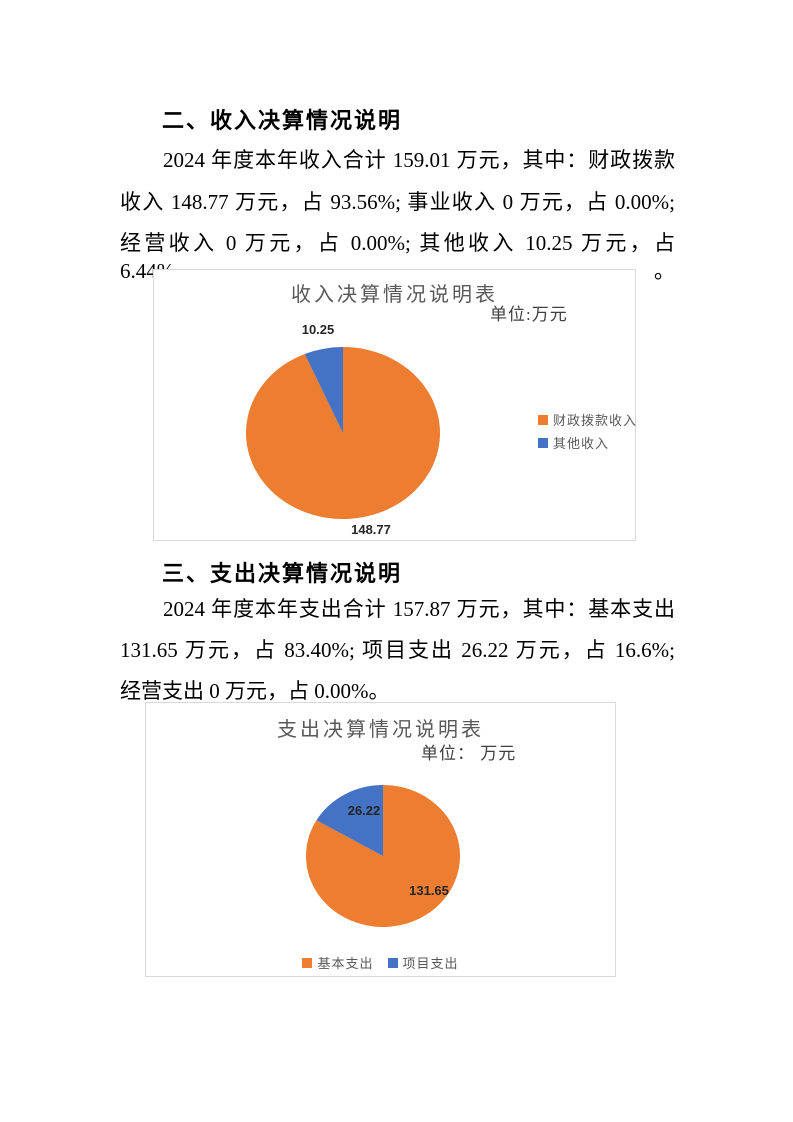  I want to click on fiscal-legend-label: 财政拨款收入, so click(595, 420).